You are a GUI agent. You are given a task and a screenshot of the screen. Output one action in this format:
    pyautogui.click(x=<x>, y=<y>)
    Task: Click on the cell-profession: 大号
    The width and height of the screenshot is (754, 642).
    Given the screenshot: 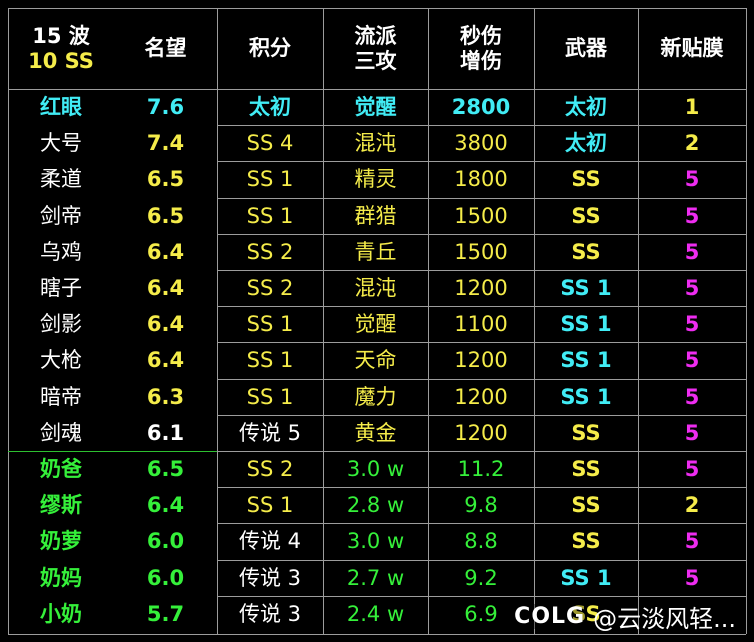 What is the action you would take?
    pyautogui.click(x=61, y=143)
    